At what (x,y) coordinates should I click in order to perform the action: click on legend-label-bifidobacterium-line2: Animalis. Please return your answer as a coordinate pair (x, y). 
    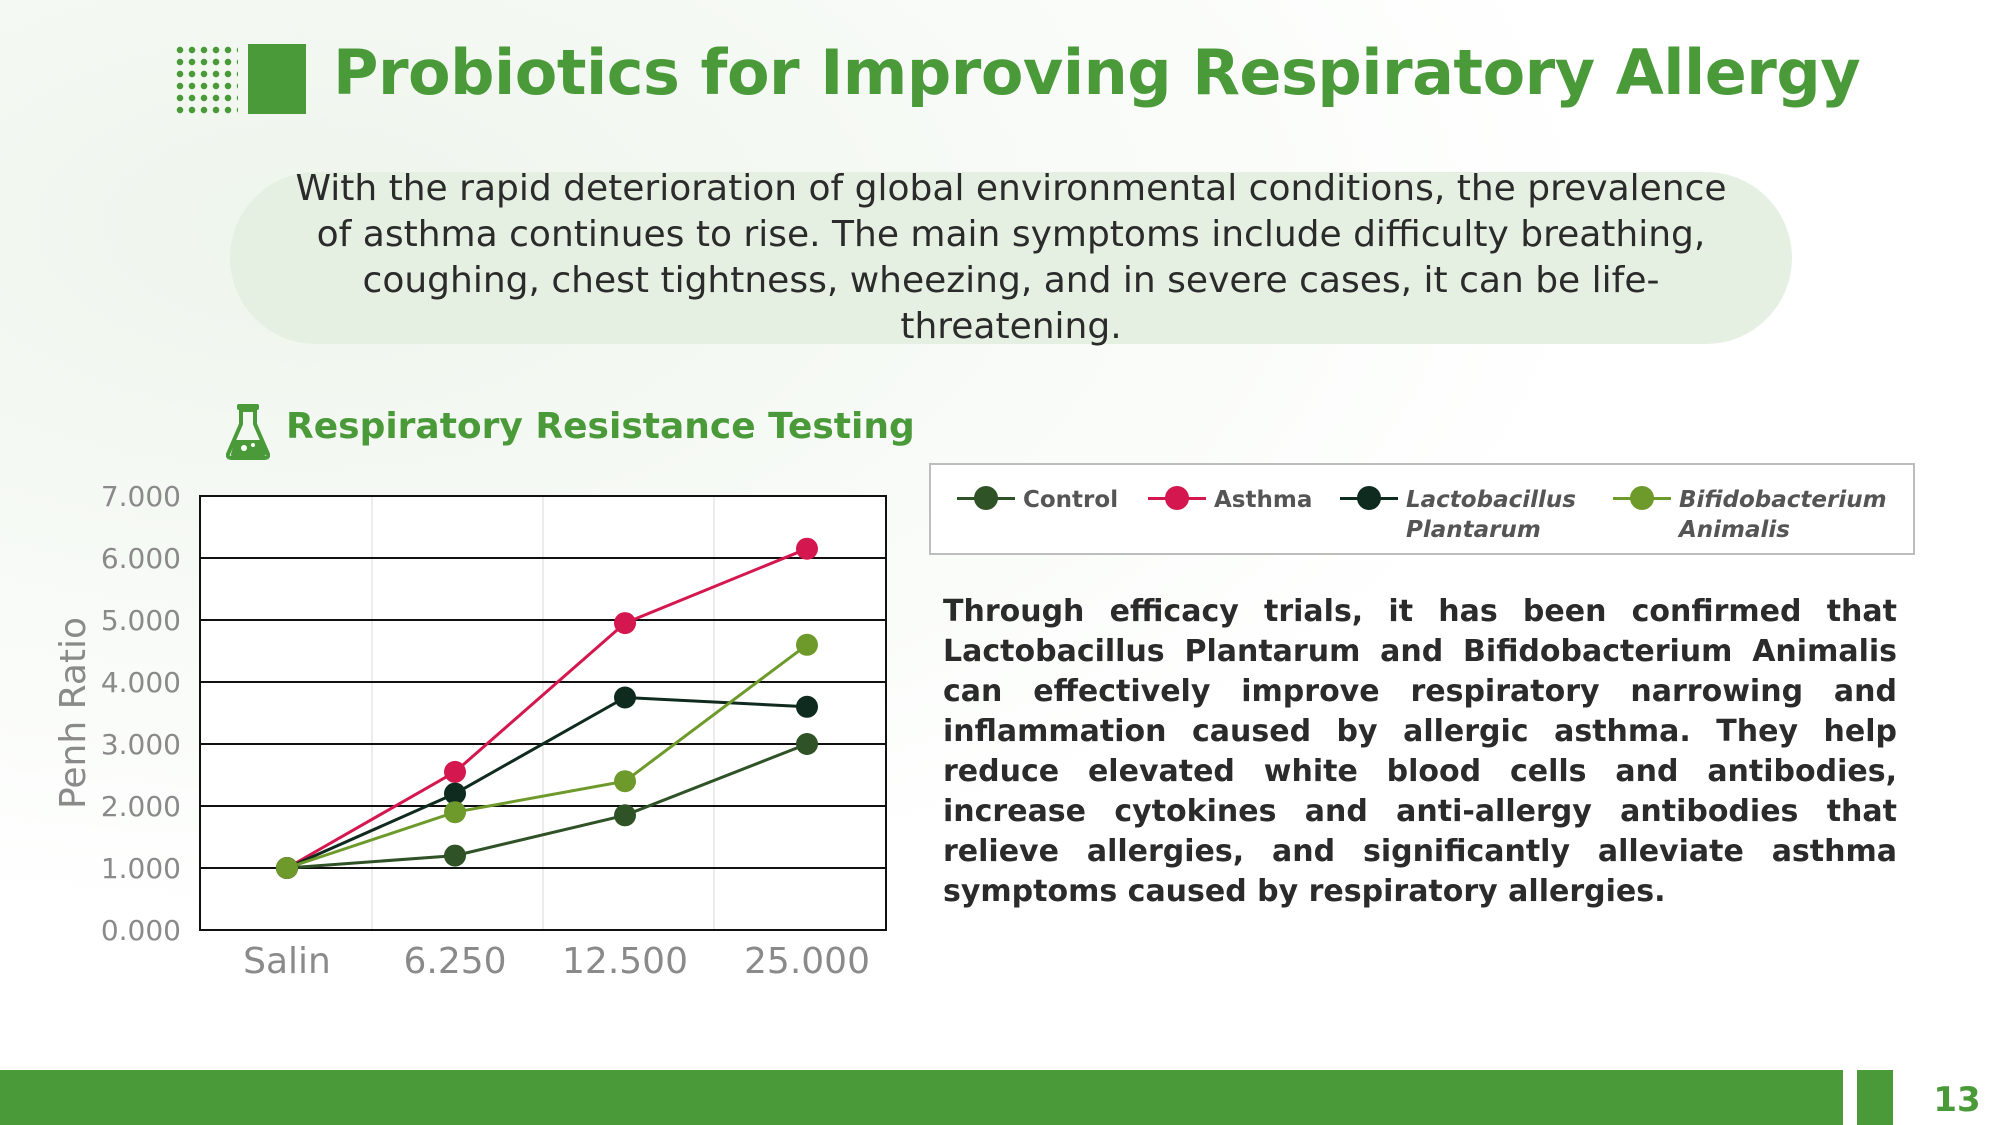
    Looking at the image, I should click on (1735, 530).